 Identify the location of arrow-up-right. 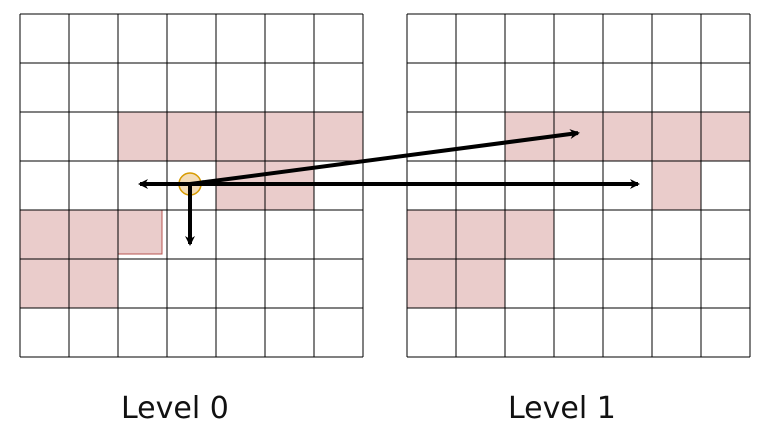
(384, 157).